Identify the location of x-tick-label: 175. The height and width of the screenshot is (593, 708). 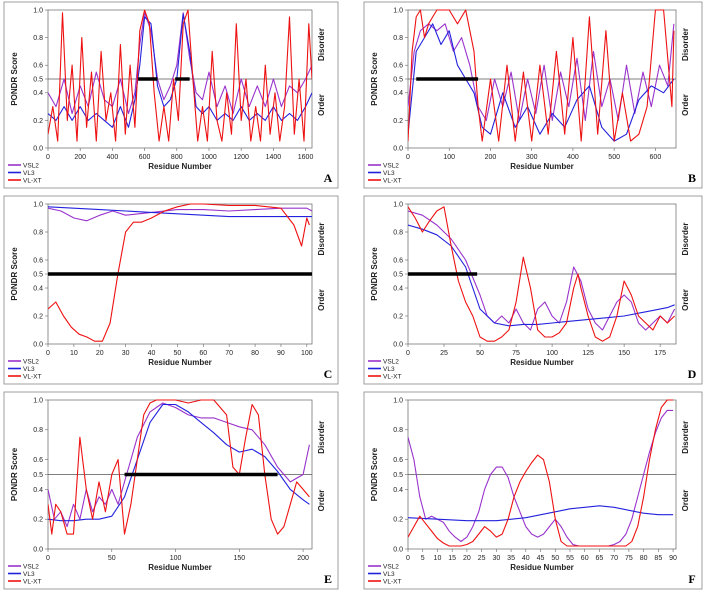
(660, 353).